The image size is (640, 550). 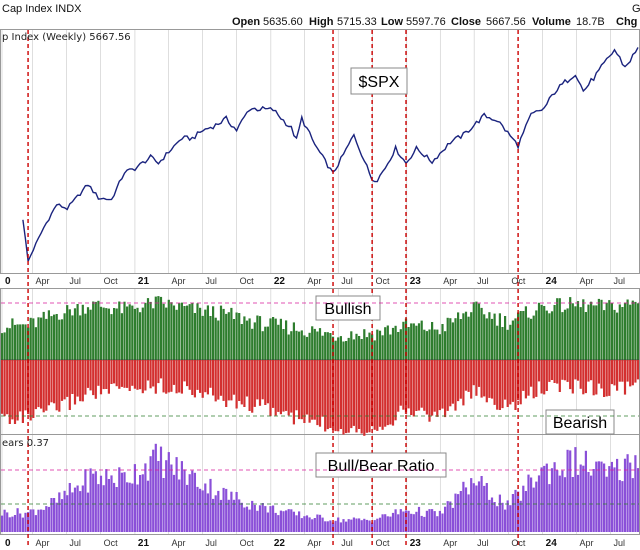 I want to click on spx-callout-text: $SPX, so click(x=379, y=82).